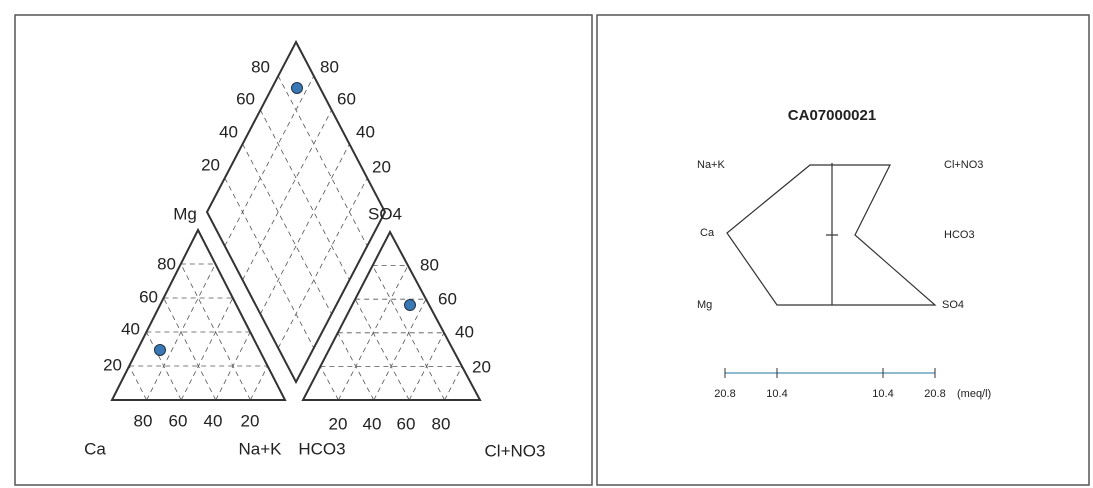  Describe the element at coordinates (95, 448) in the screenshot. I see `component-label: Ca` at that location.